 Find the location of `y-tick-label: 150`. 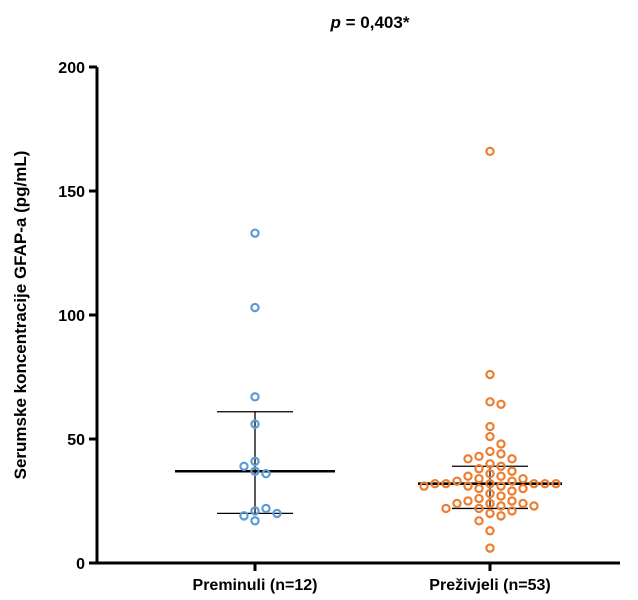

y-tick-label: 150 is located at coordinates (71, 192).